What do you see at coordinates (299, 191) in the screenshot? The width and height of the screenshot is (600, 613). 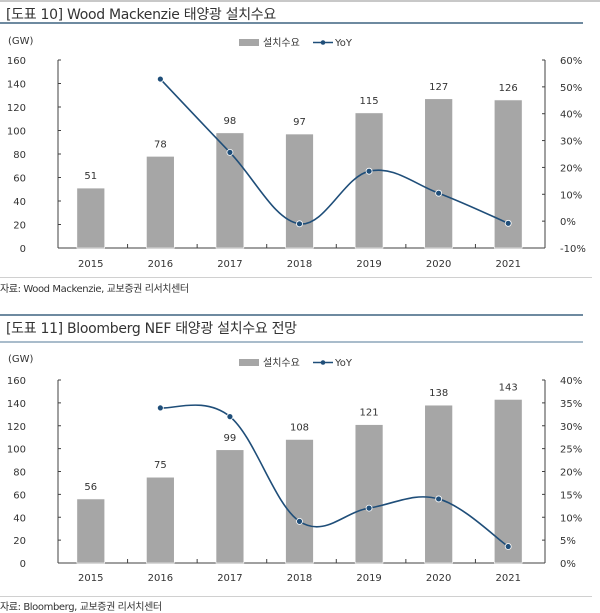 I see `bar-2018` at bounding box center [299, 191].